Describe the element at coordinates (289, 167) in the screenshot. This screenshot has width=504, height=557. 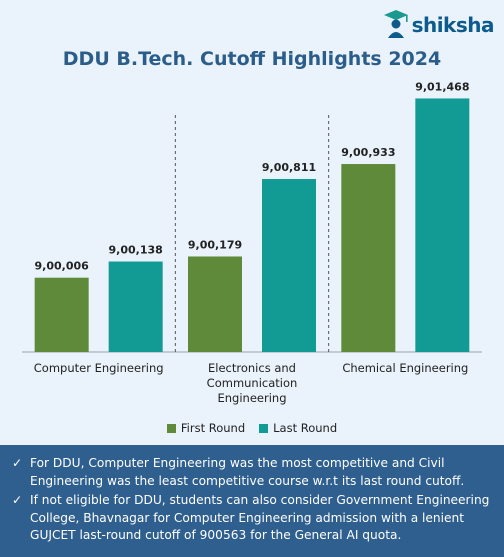
I see `data-label: 9,00,811` at that location.